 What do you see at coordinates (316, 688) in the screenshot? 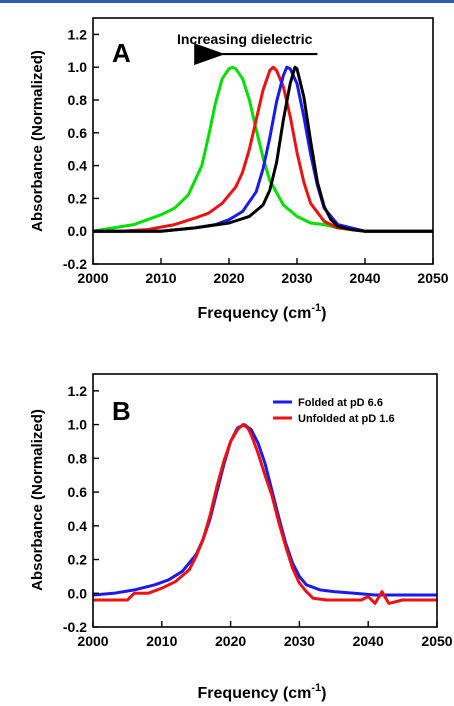
I see `panel-b-x-label-sup: -1` at bounding box center [316, 688].